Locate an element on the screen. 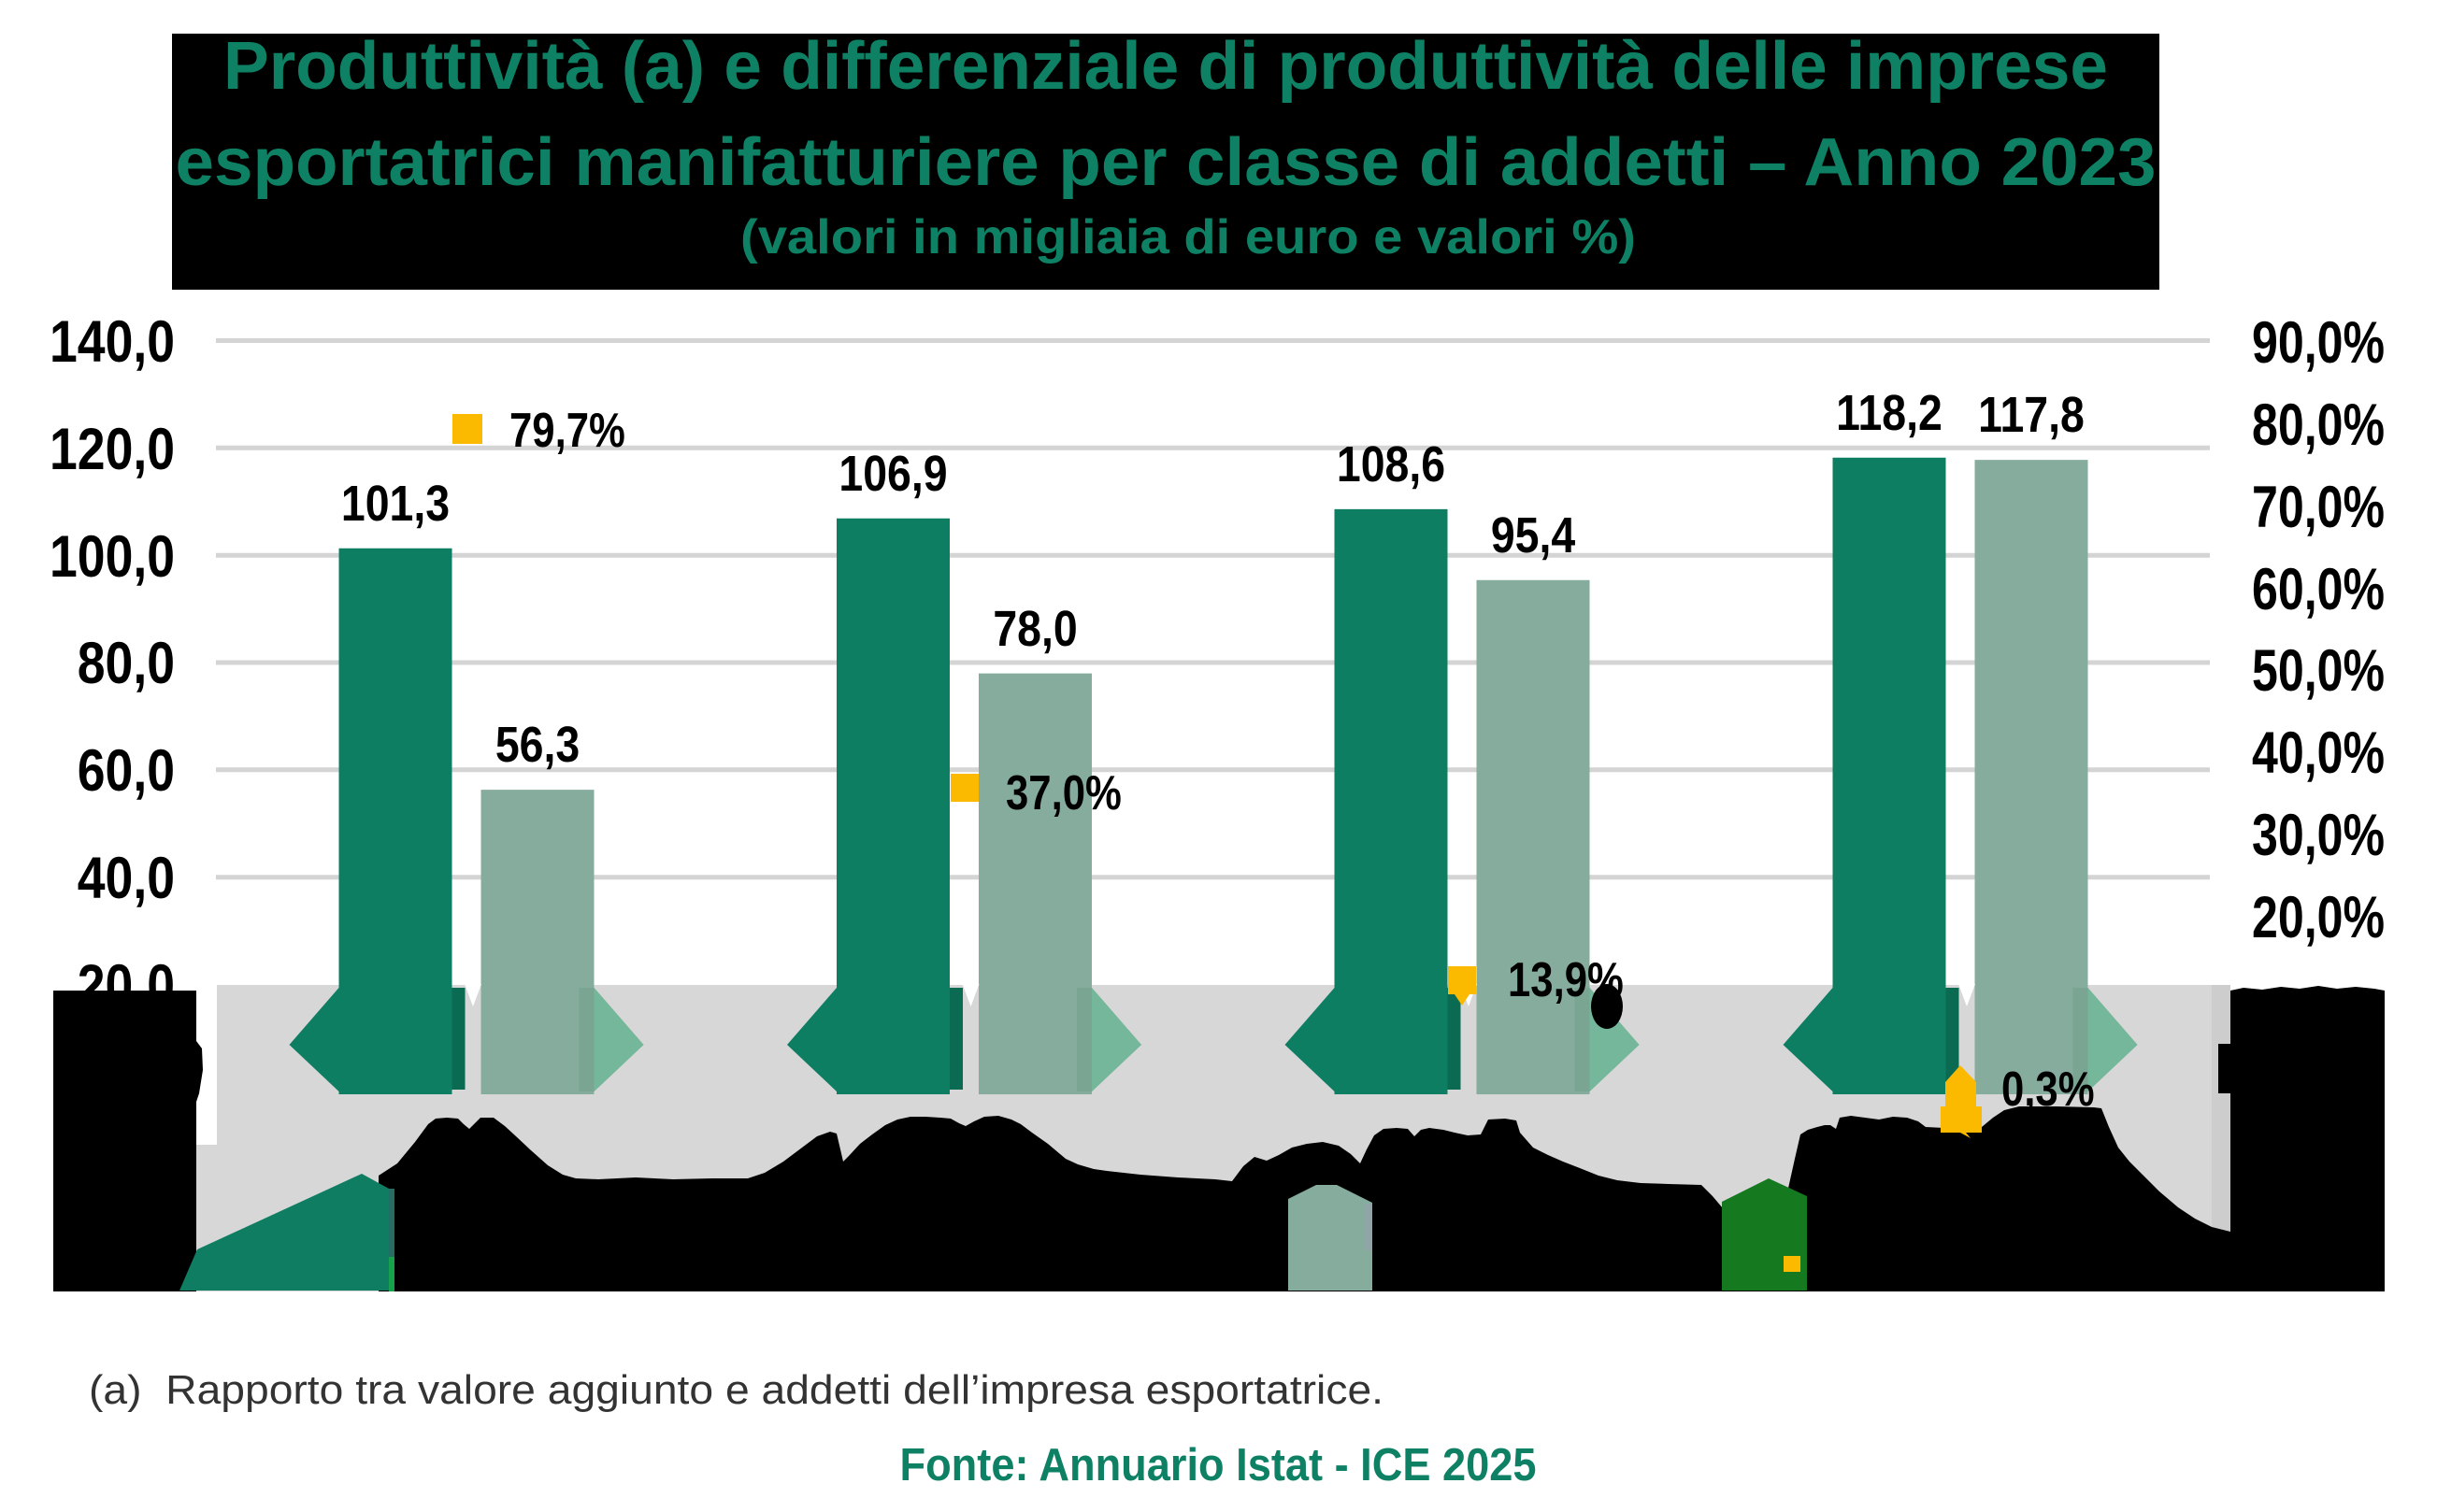  svg-text: 20,0% is located at coordinates (2318, 918).